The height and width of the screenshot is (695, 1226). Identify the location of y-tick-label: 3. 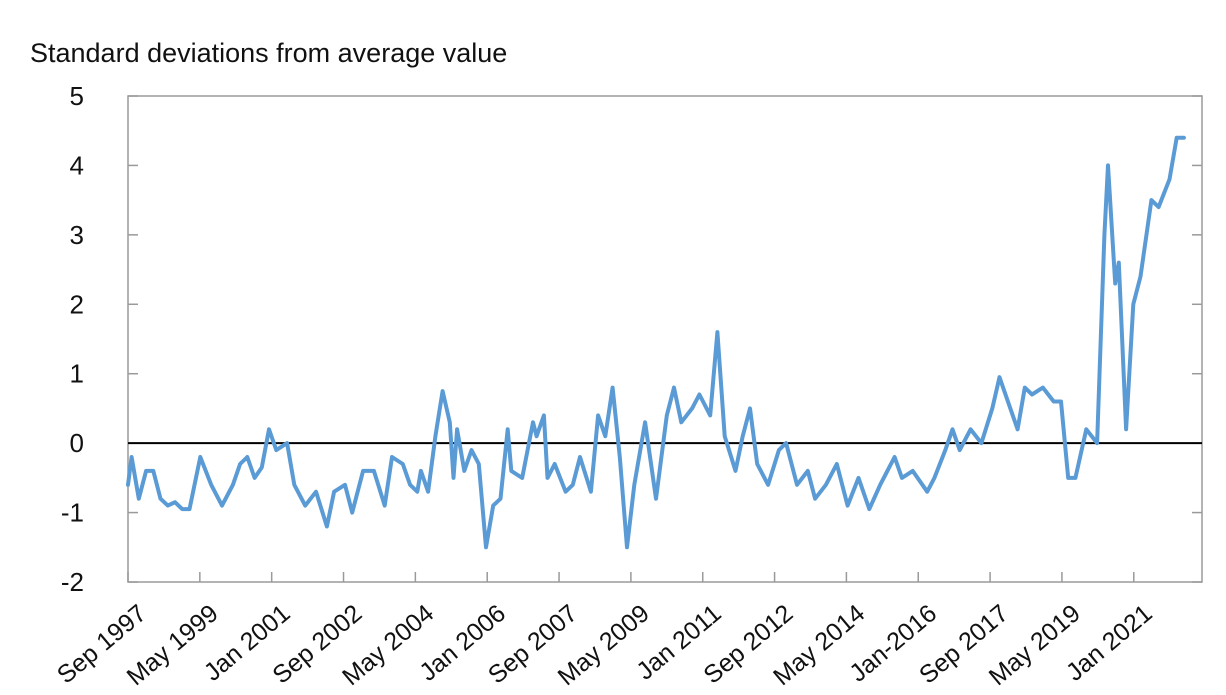
(77, 235).